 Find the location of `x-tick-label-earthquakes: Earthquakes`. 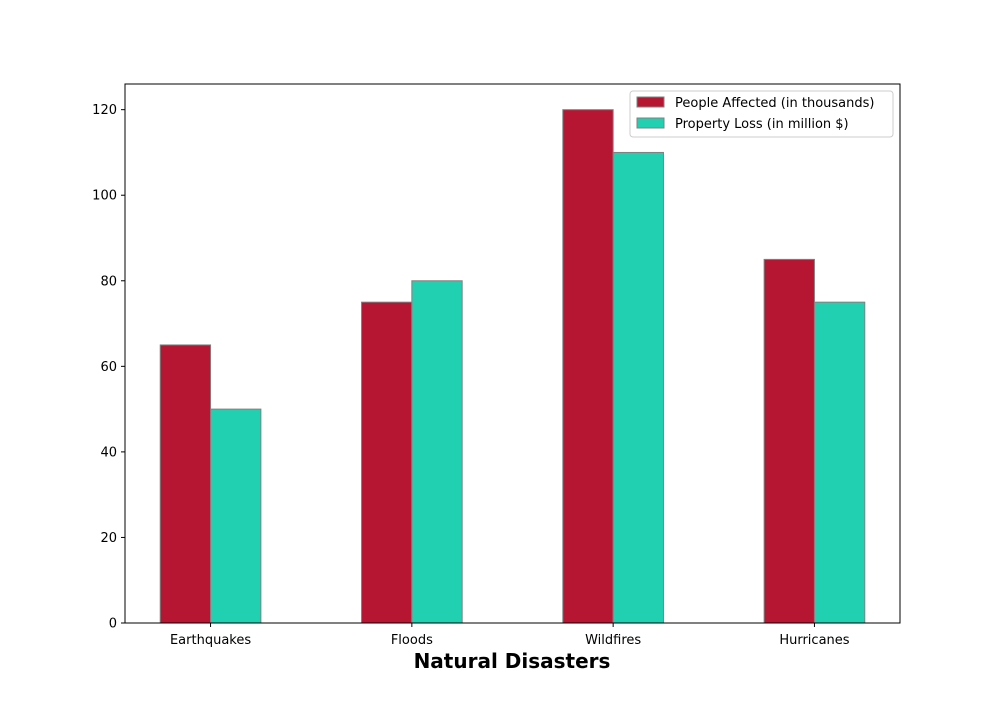

x-tick-label-earthquakes: Earthquakes is located at coordinates (210, 640).